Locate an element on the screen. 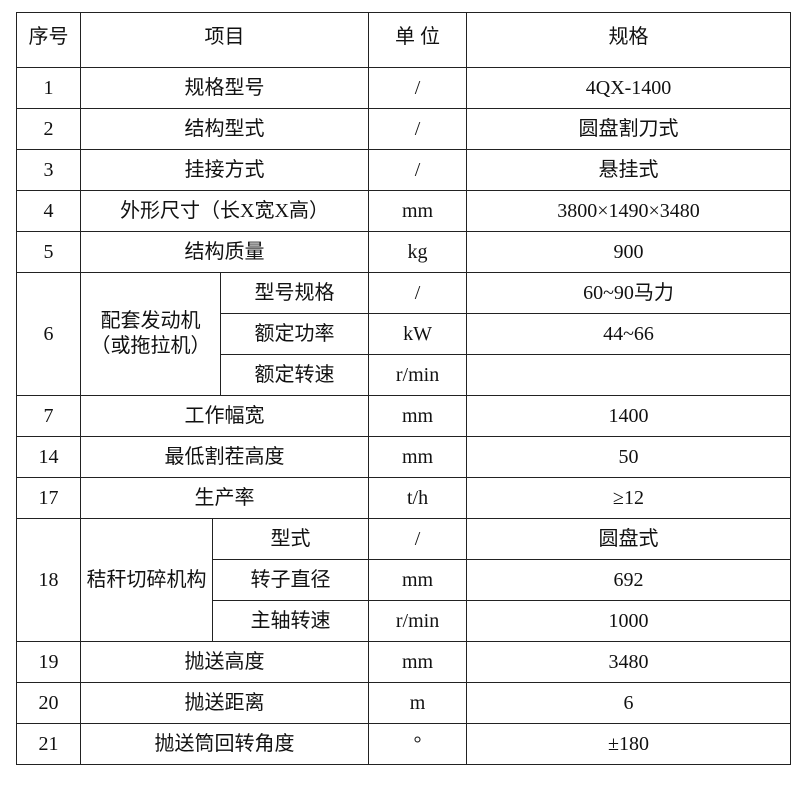 This screenshot has height=800, width=800. row-spec: 50 is located at coordinates (629, 457).